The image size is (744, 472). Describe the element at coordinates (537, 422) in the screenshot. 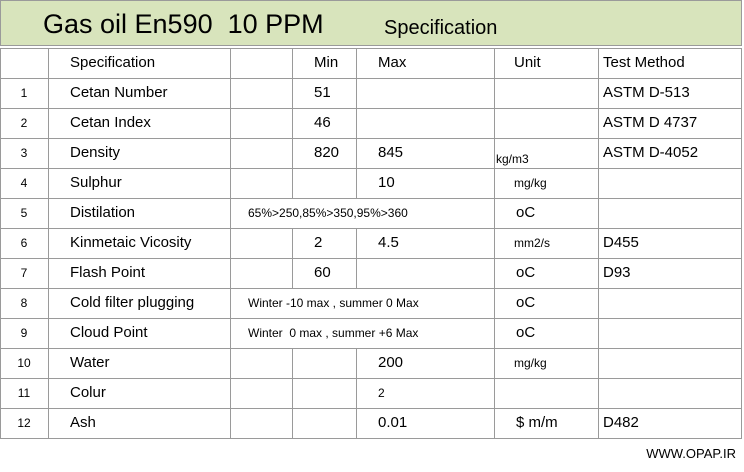

I see `unit-cell: $ m/m` at that location.